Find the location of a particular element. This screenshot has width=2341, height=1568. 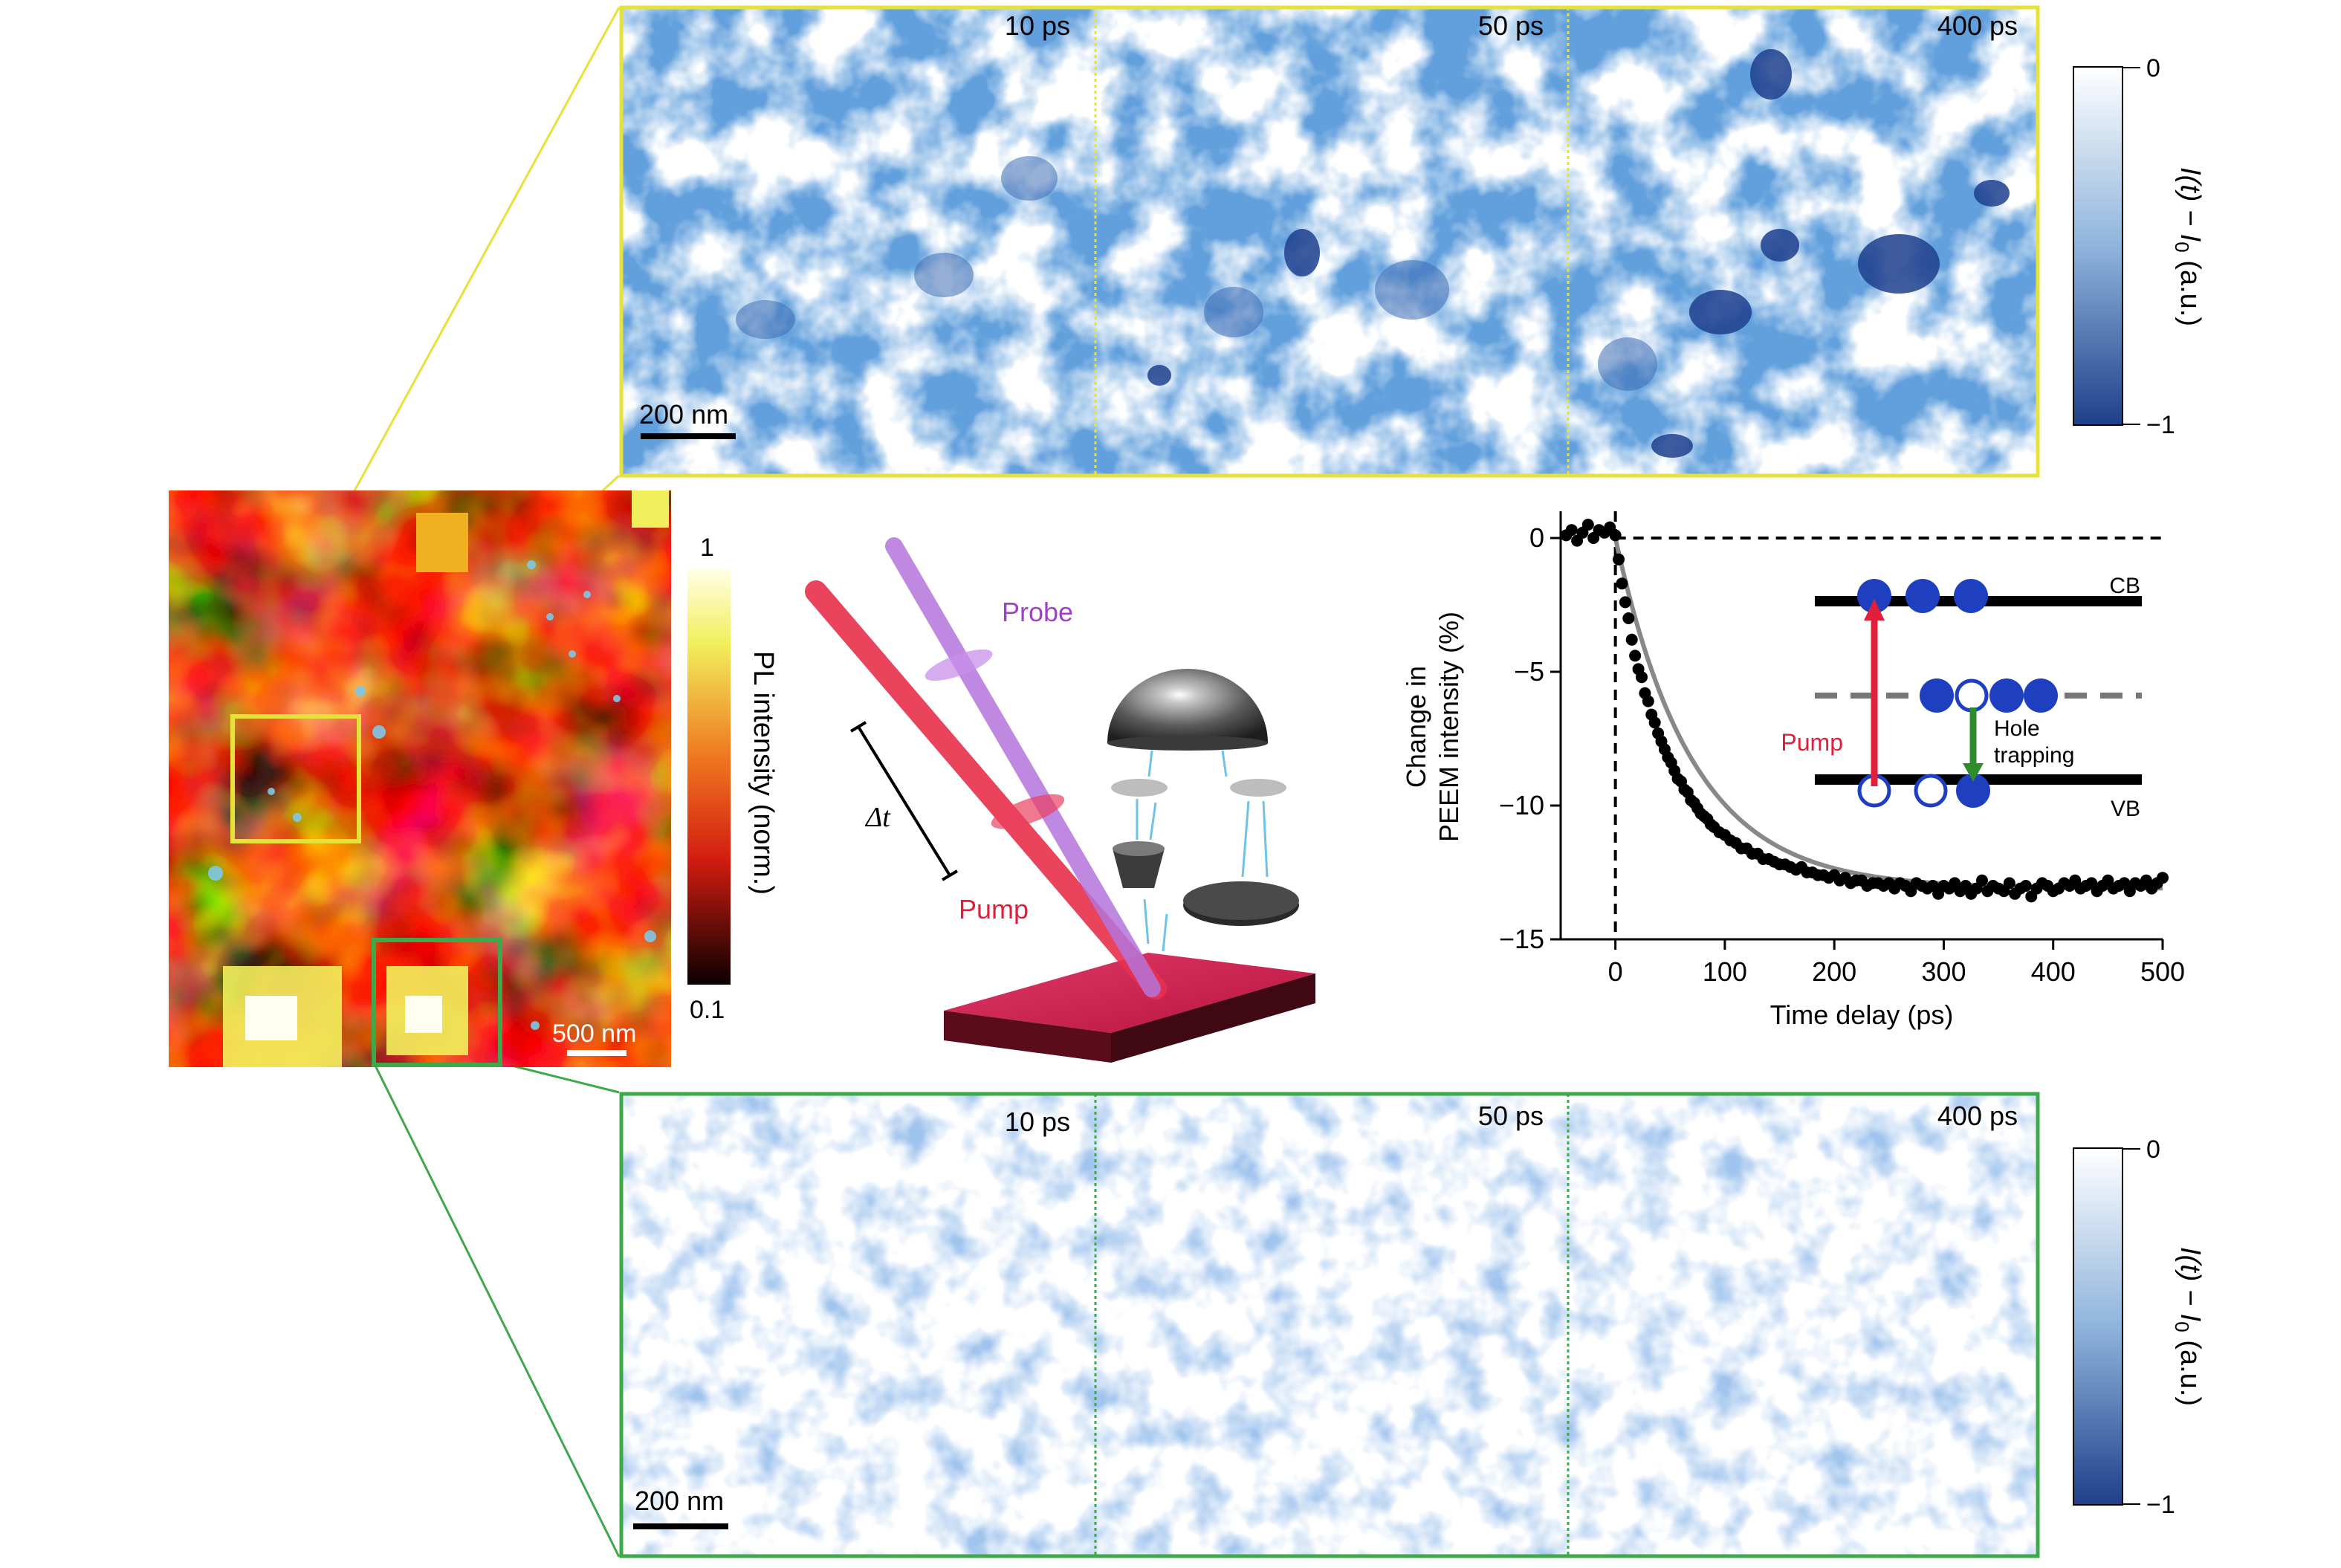

kinetics-chart: 0 100 200 300 400 500 0 −5 −10 −15 is located at coordinates (1842, 749).